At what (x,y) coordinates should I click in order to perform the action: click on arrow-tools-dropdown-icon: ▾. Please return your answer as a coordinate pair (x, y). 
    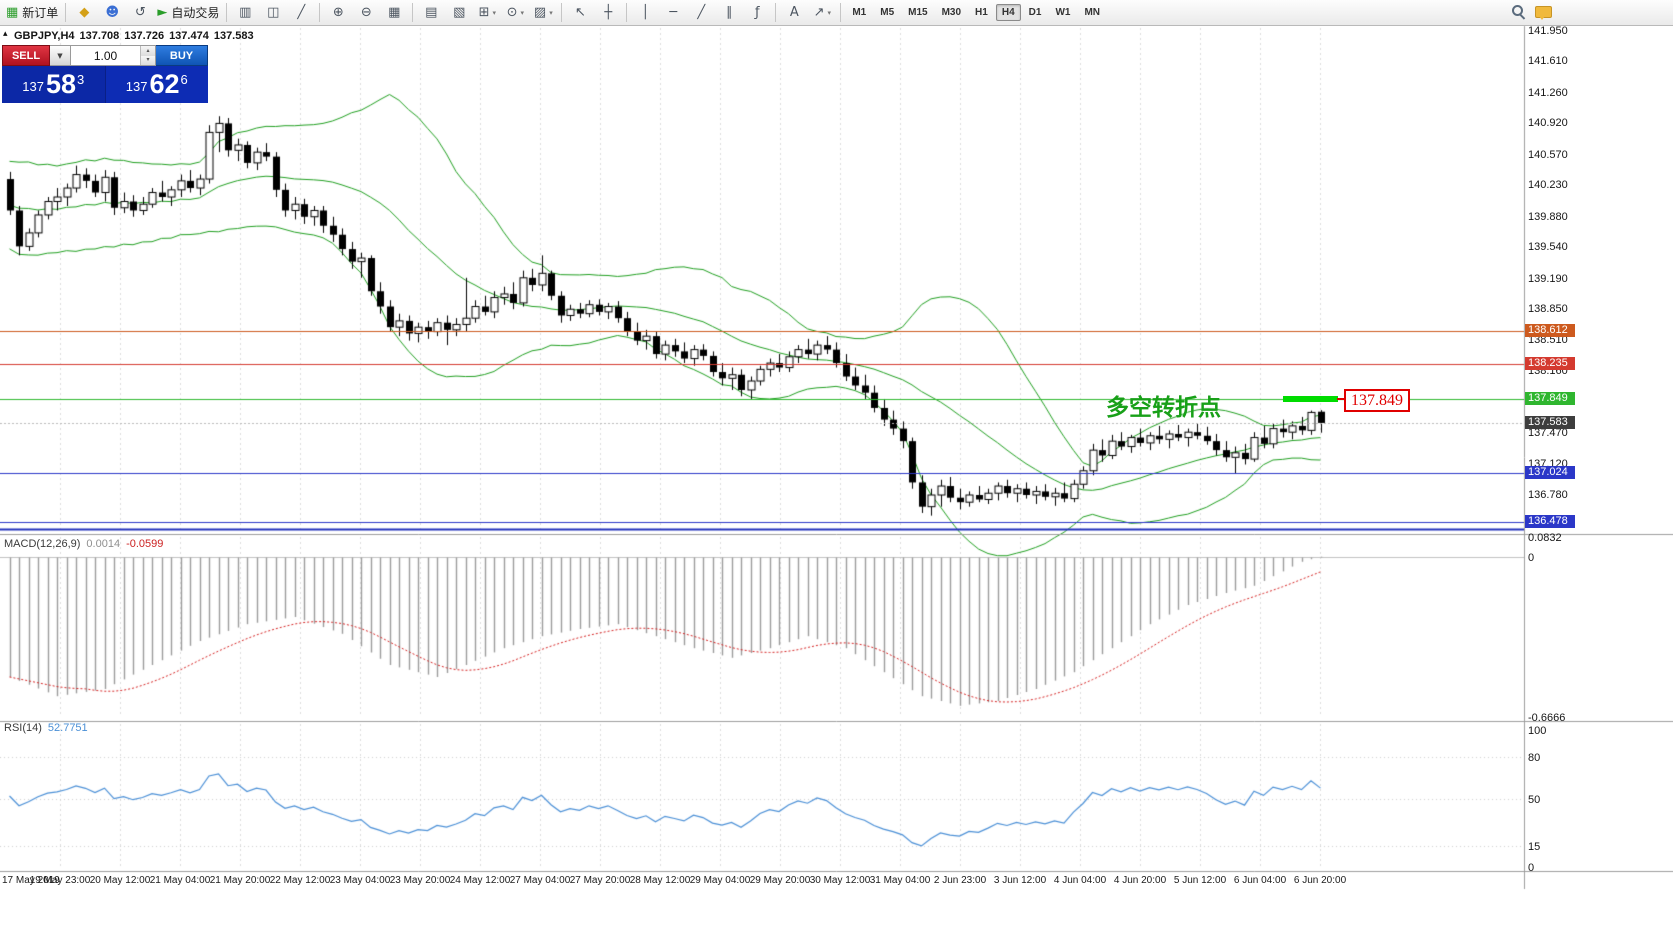
    Looking at the image, I should click on (829, 12).